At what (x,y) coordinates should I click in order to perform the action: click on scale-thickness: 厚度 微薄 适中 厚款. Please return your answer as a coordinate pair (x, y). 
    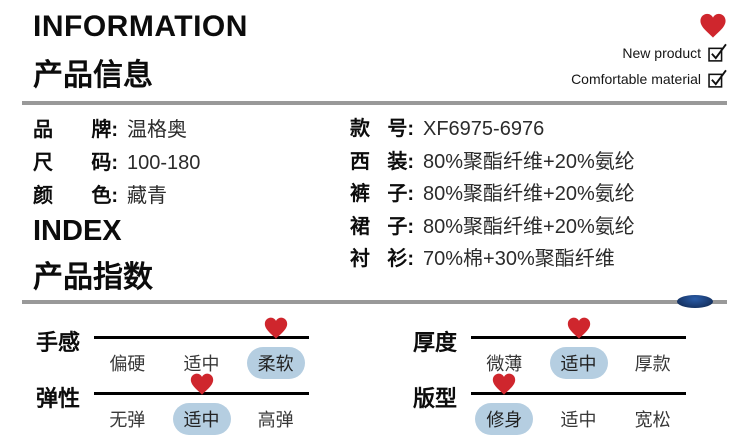
    Looking at the image, I should click on (549, 347).